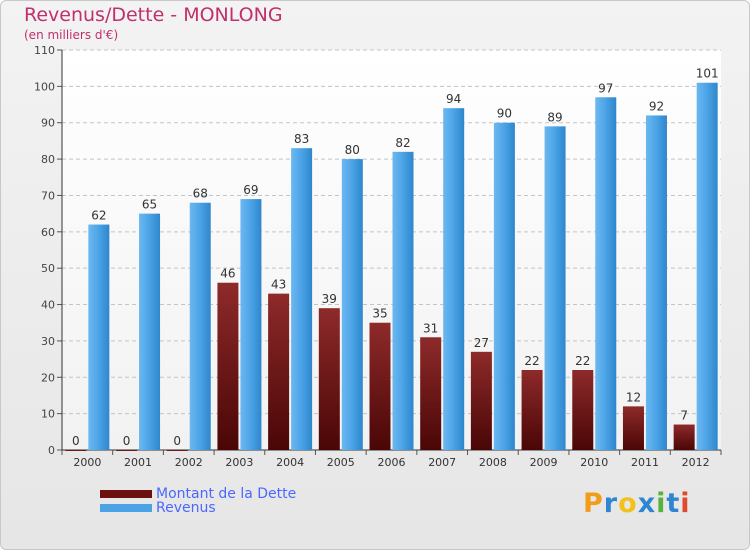  I want to click on data-label-dette: 39, so click(329, 299).